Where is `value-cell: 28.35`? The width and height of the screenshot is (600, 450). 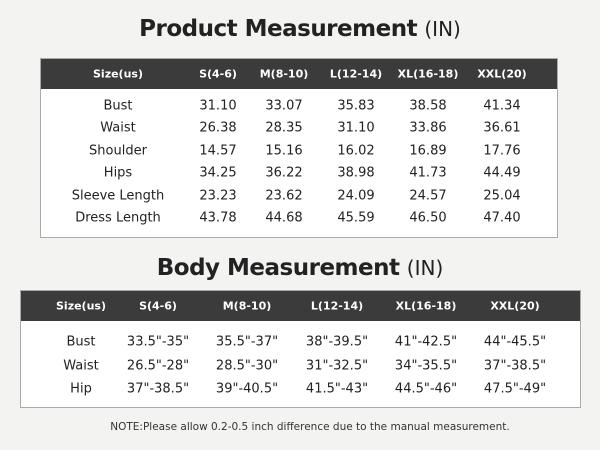 value-cell: 28.35 is located at coordinates (284, 128).